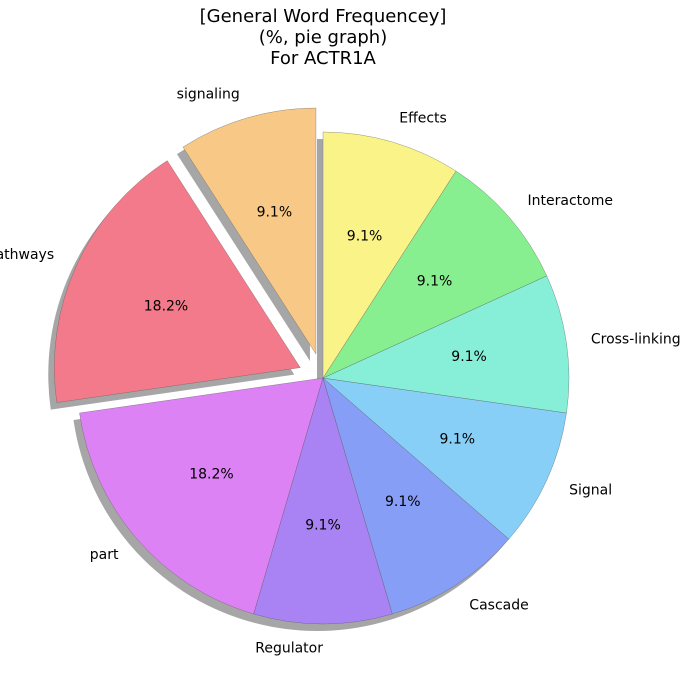  I want to click on slice-percent-part: 18.2%, so click(211, 475).